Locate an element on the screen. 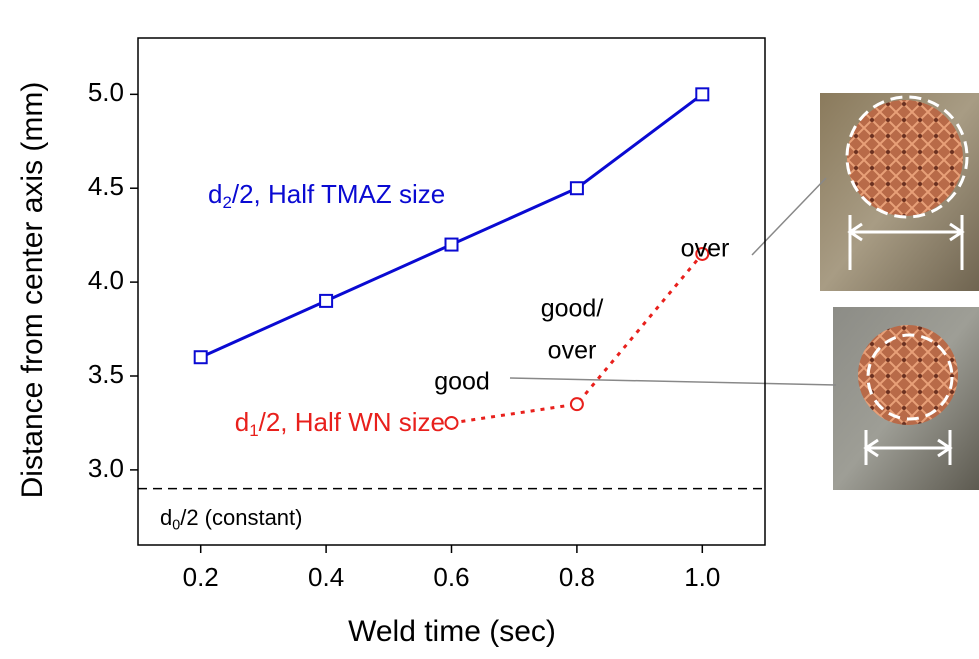  y-tick-label: 3.0 is located at coordinates (106, 468).